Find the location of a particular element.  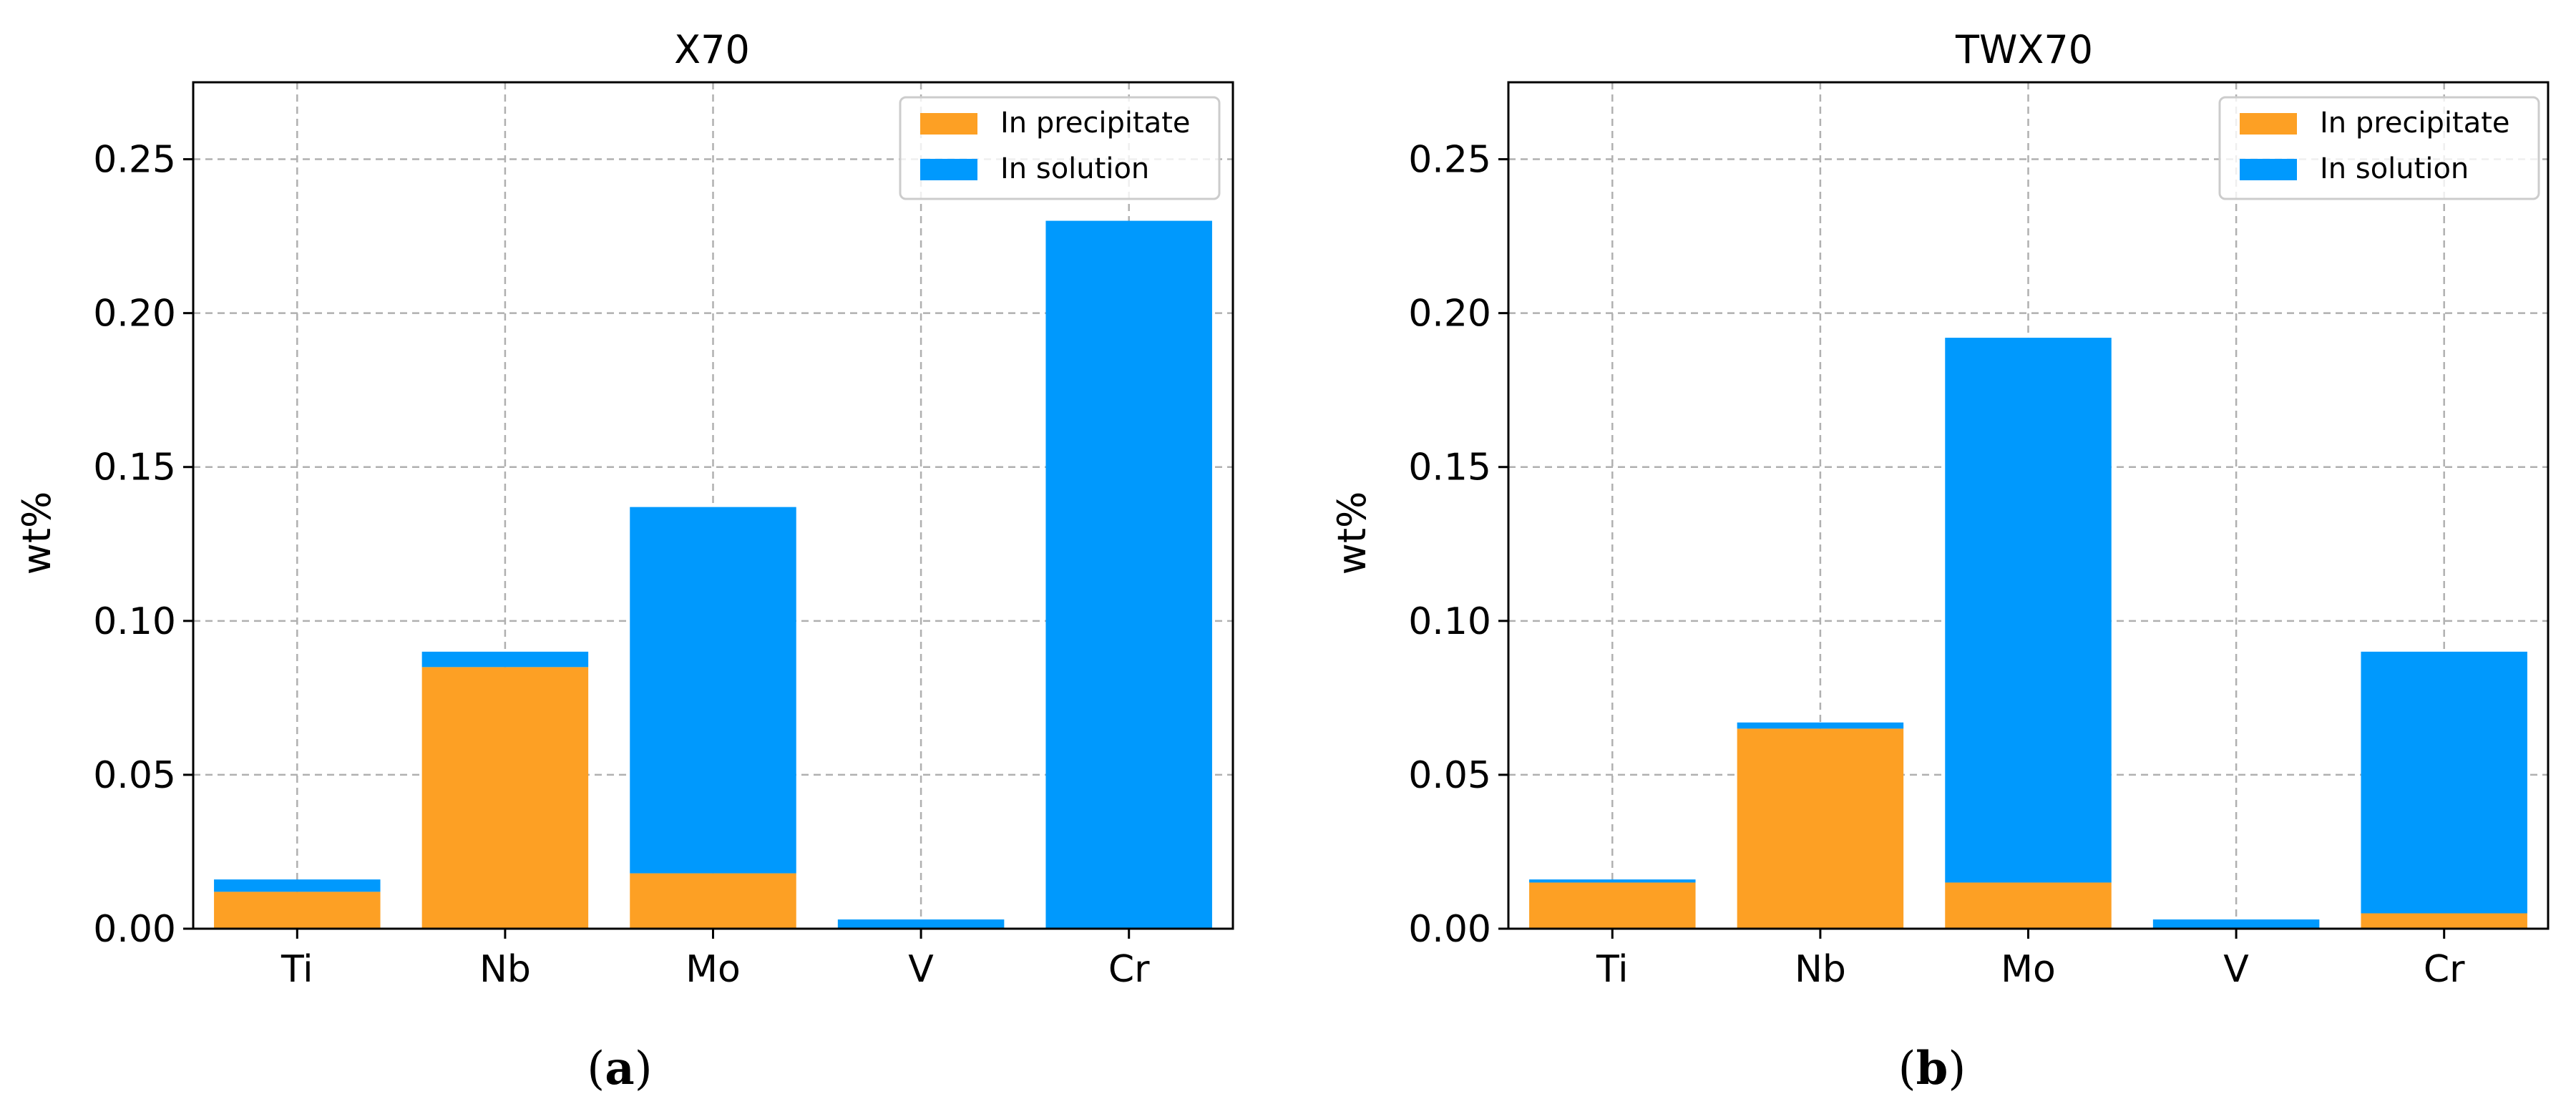

panel-label-a: (a) is located at coordinates (619, 1068).